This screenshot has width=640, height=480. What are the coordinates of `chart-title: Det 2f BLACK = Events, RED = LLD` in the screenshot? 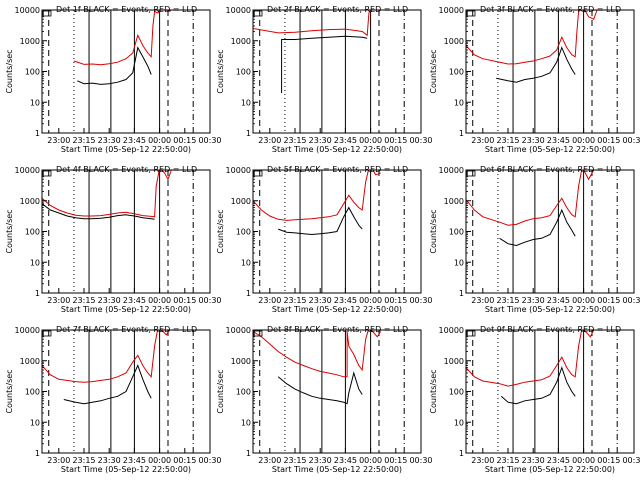 It's located at (337, 9).